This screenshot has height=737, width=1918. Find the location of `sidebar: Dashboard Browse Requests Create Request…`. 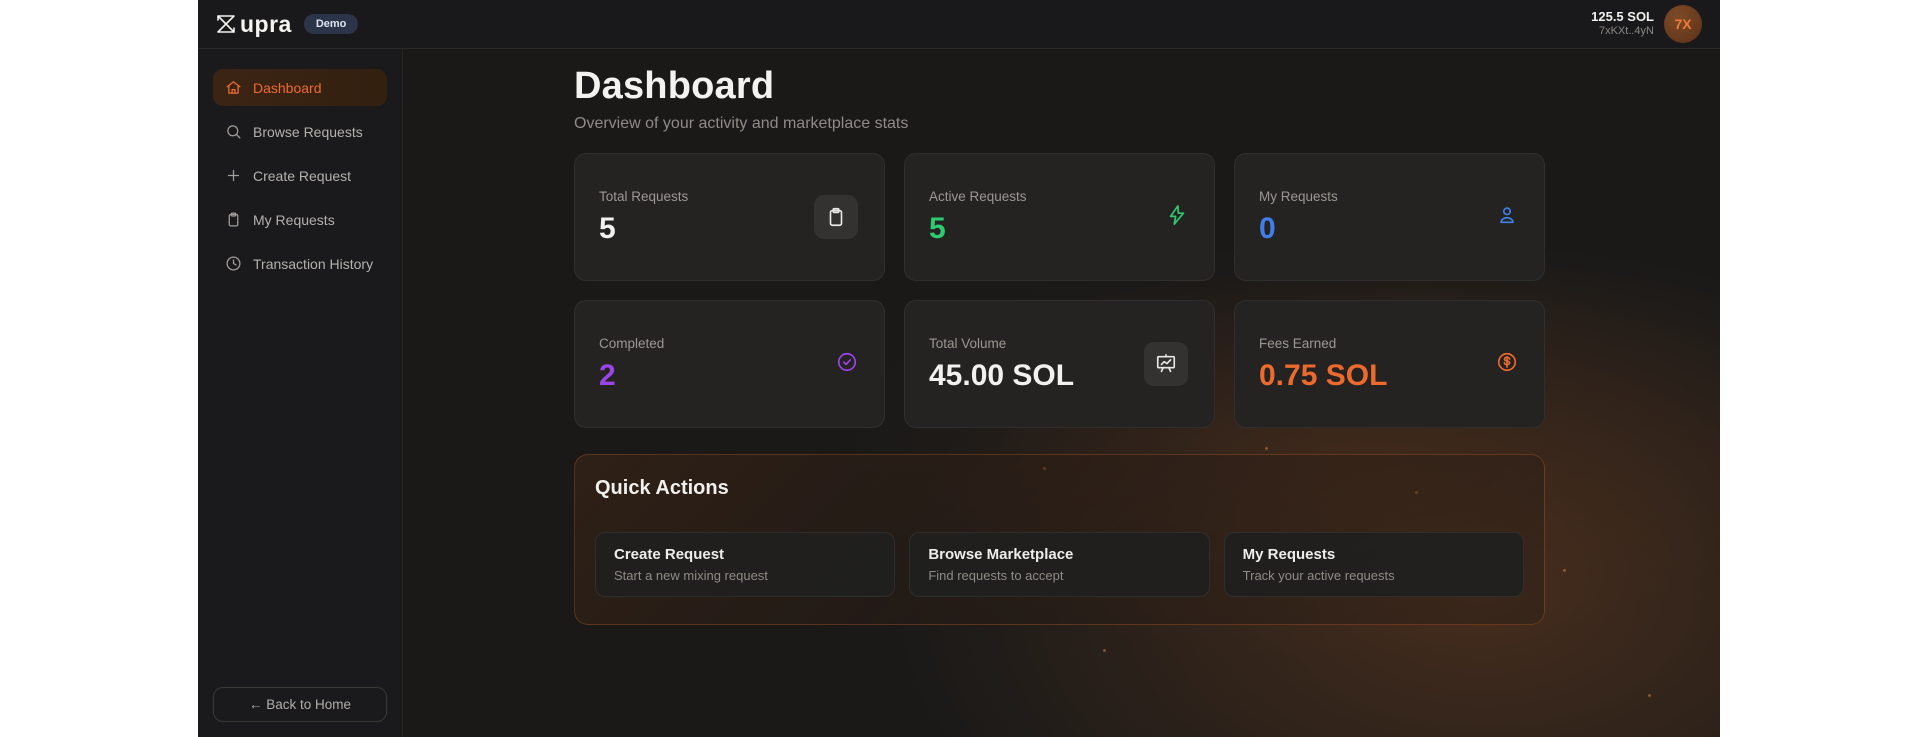

sidebar: Dashboard Browse Requests Create Request… is located at coordinates (300, 393).